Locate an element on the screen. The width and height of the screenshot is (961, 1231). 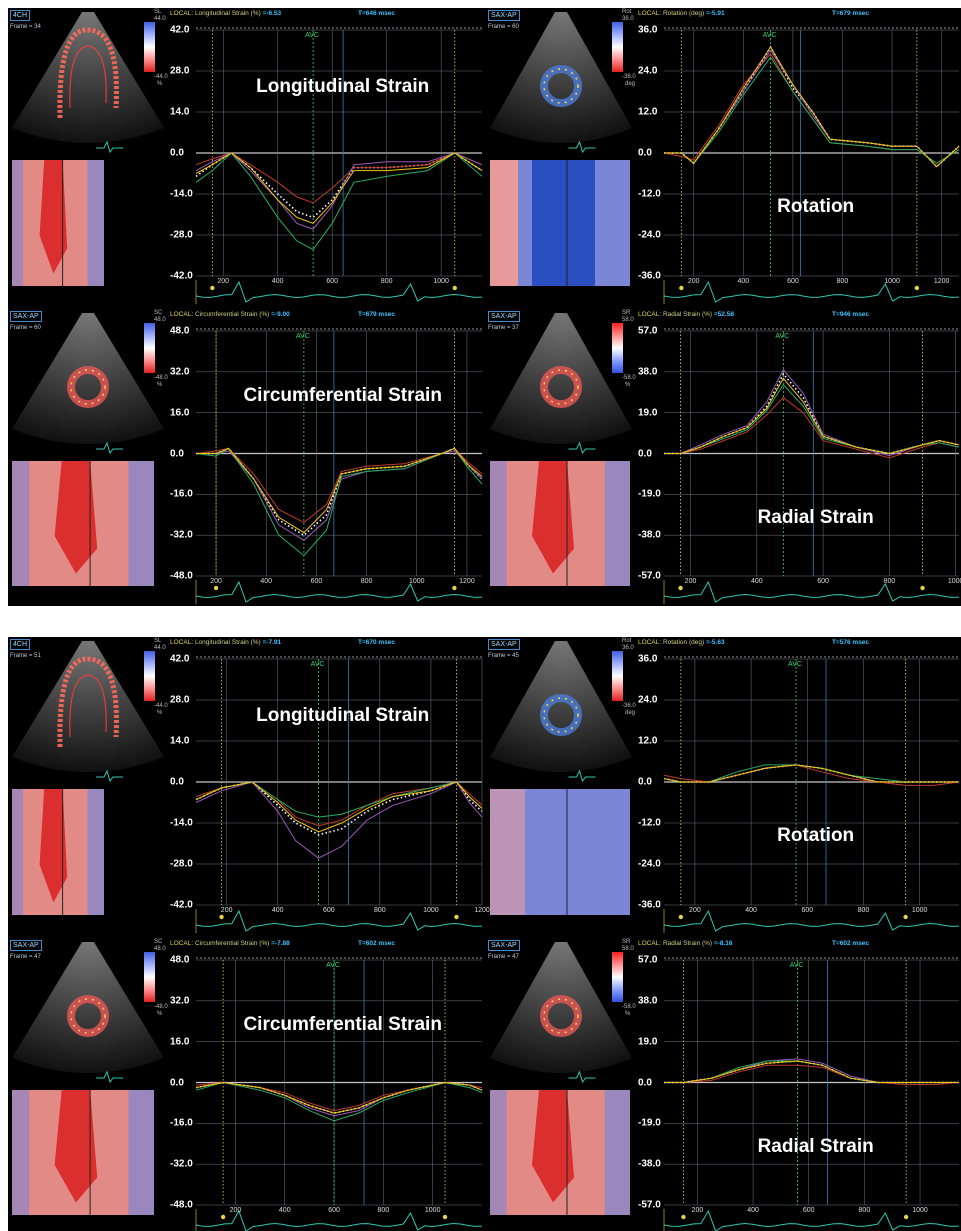
y-tick-label: 12.0 is located at coordinates (648, 741).